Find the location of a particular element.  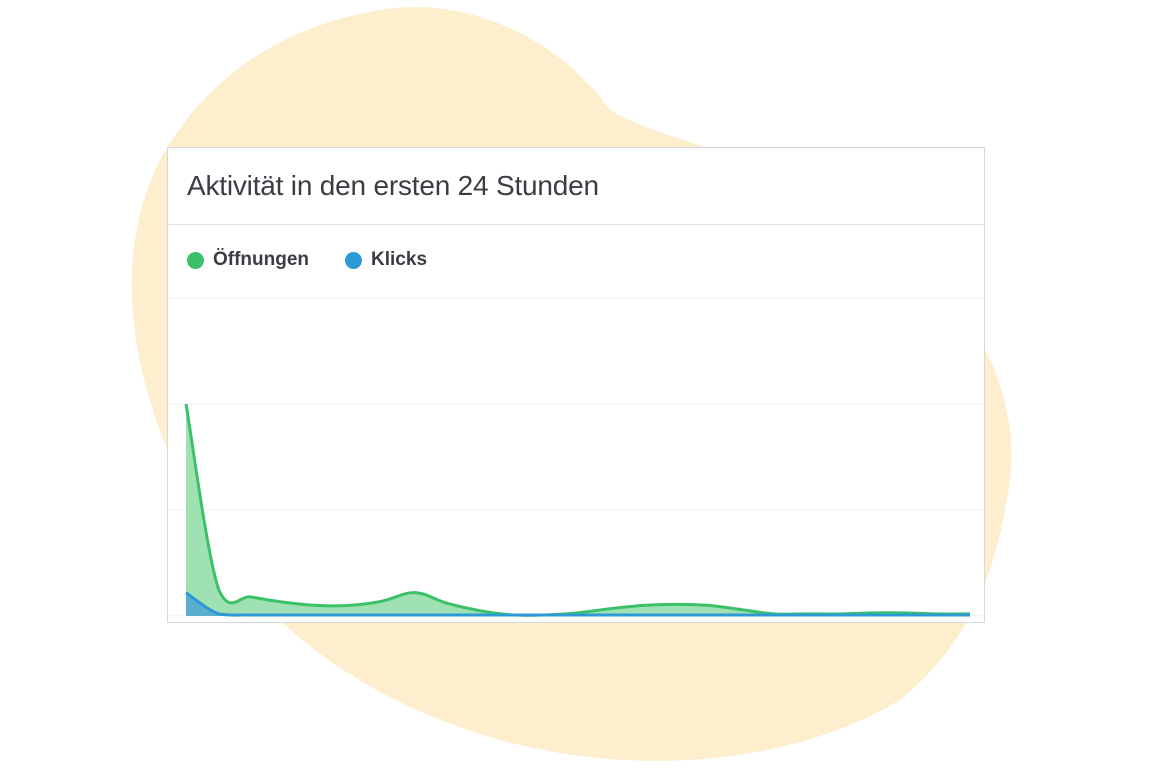

card-header: Aktivität in den ersten 24 Stunden is located at coordinates (576, 186).